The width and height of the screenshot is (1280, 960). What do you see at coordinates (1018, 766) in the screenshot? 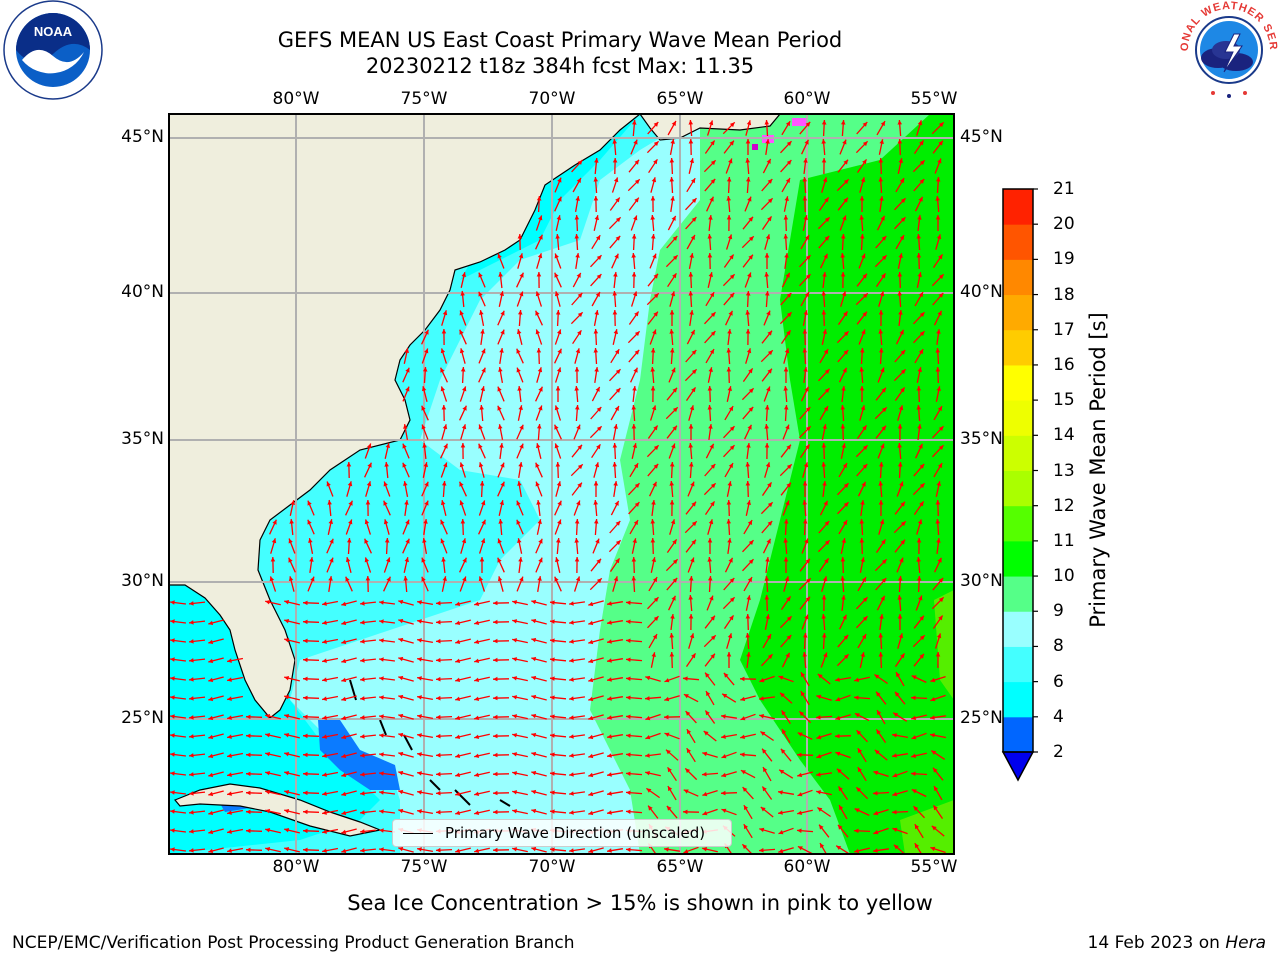
I see `colorbar-extend-triangle` at bounding box center [1018, 766].